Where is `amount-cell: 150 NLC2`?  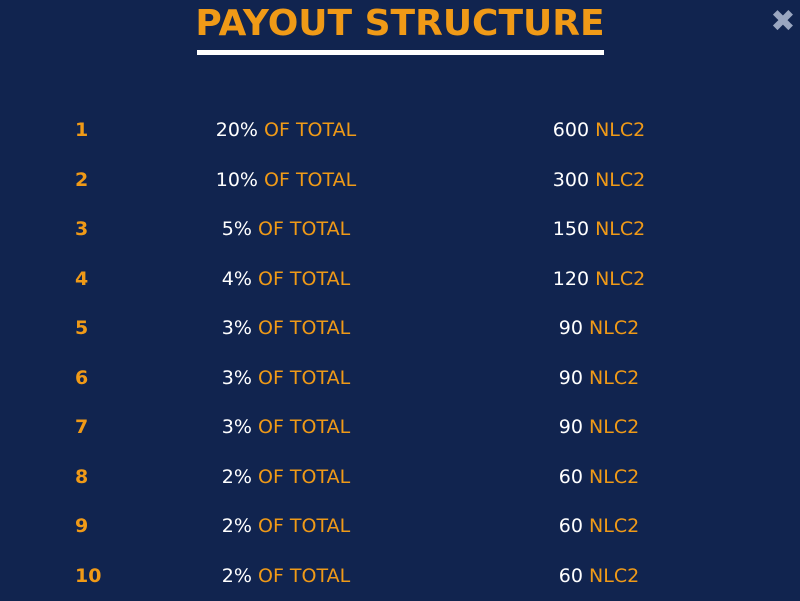 amount-cell: 150 NLC2 is located at coordinates (599, 230).